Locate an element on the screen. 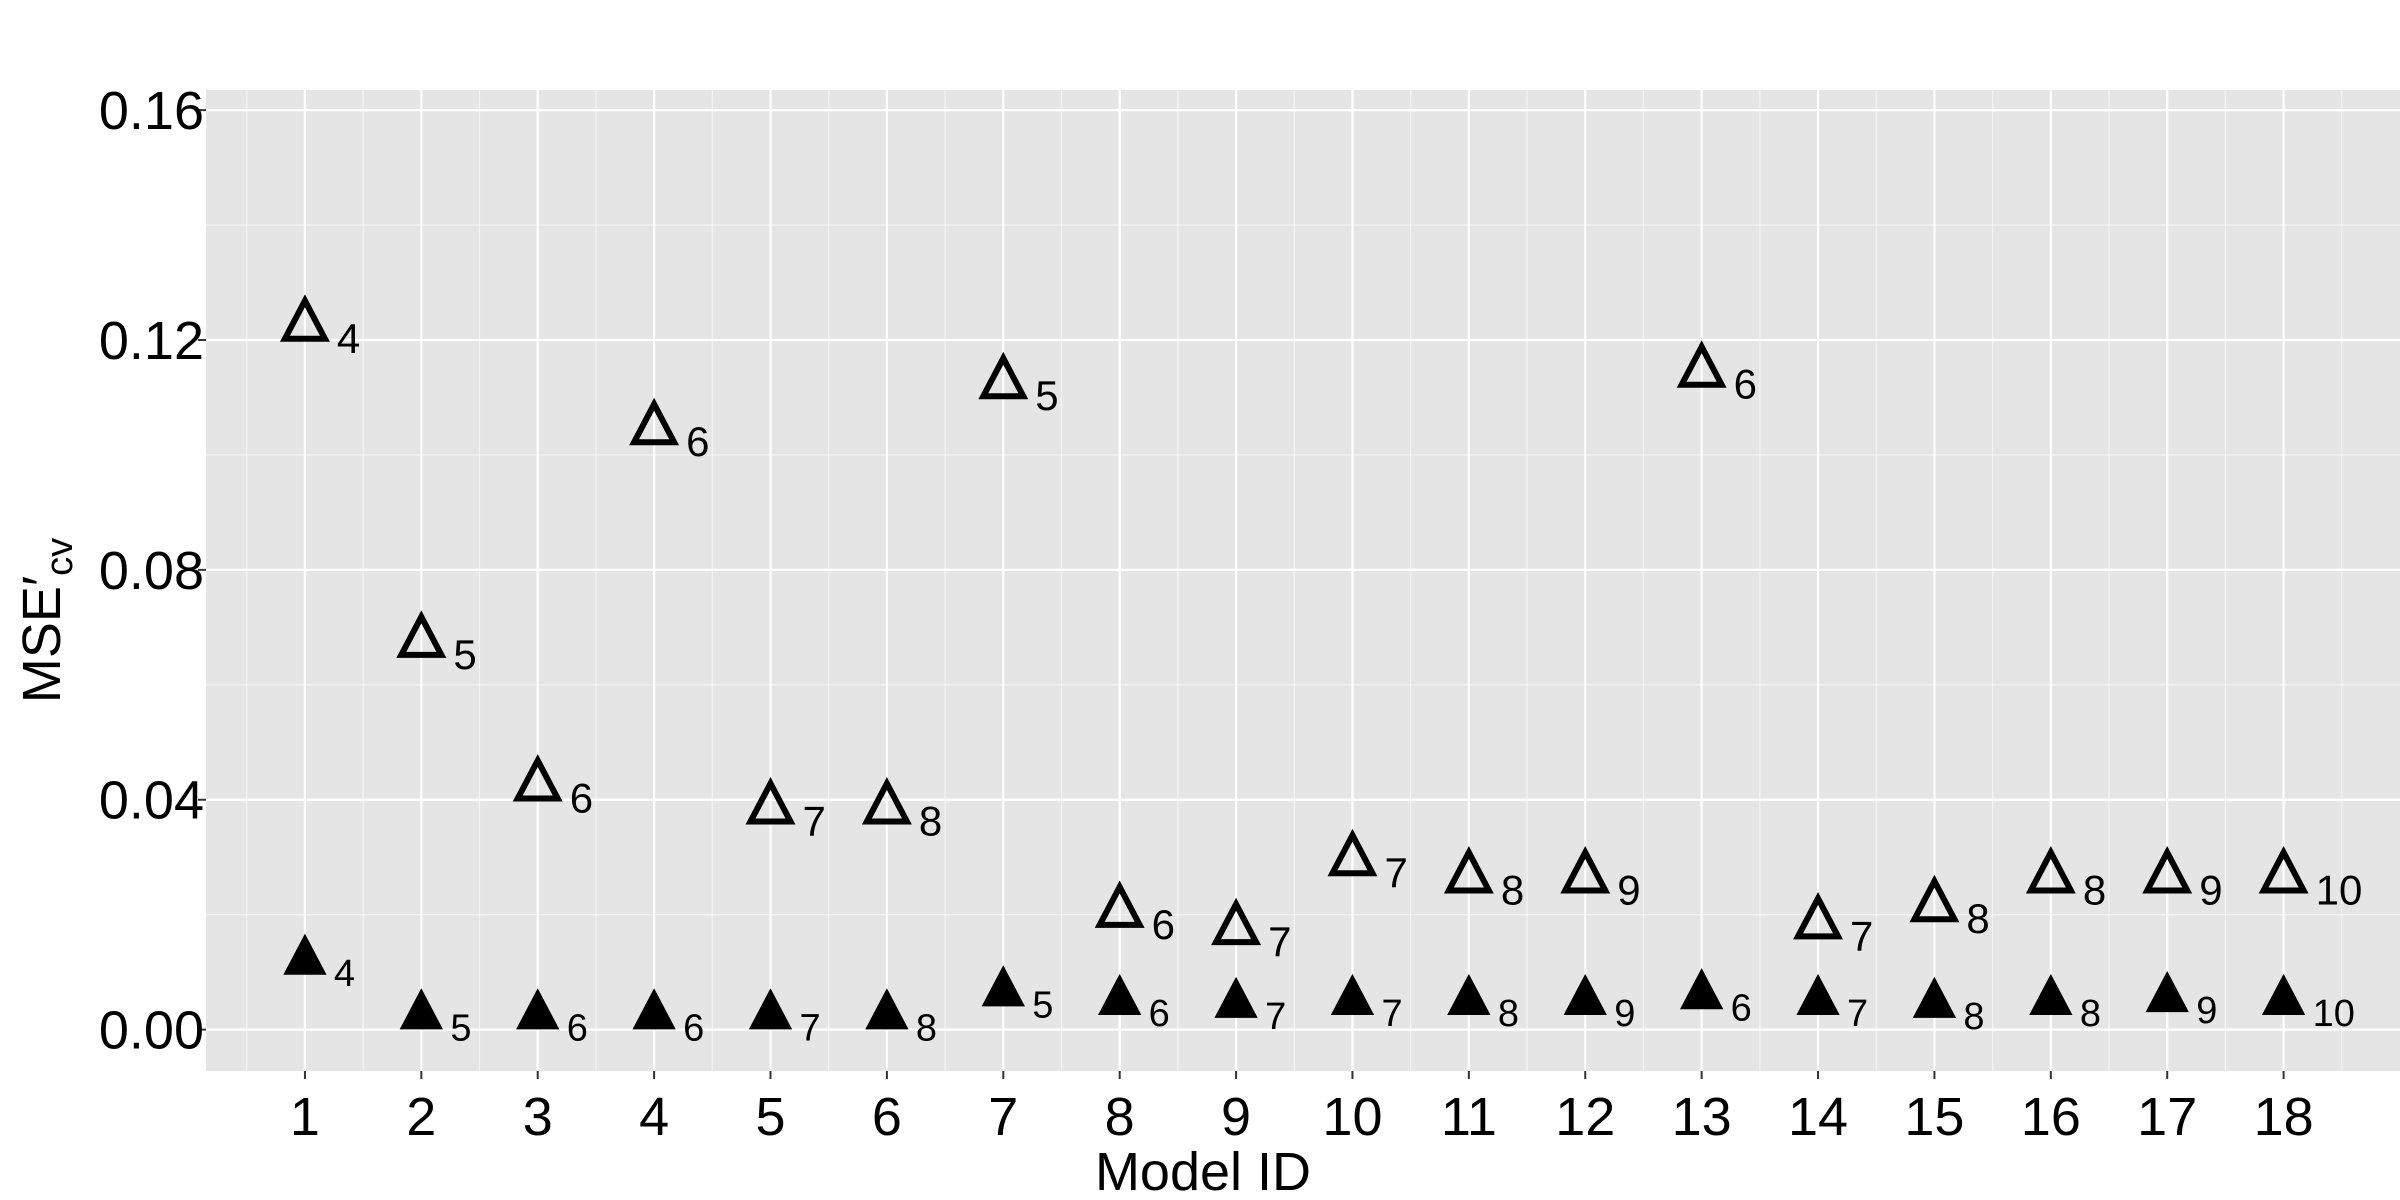  y-tick-label: 0.16 is located at coordinates (151, 111).